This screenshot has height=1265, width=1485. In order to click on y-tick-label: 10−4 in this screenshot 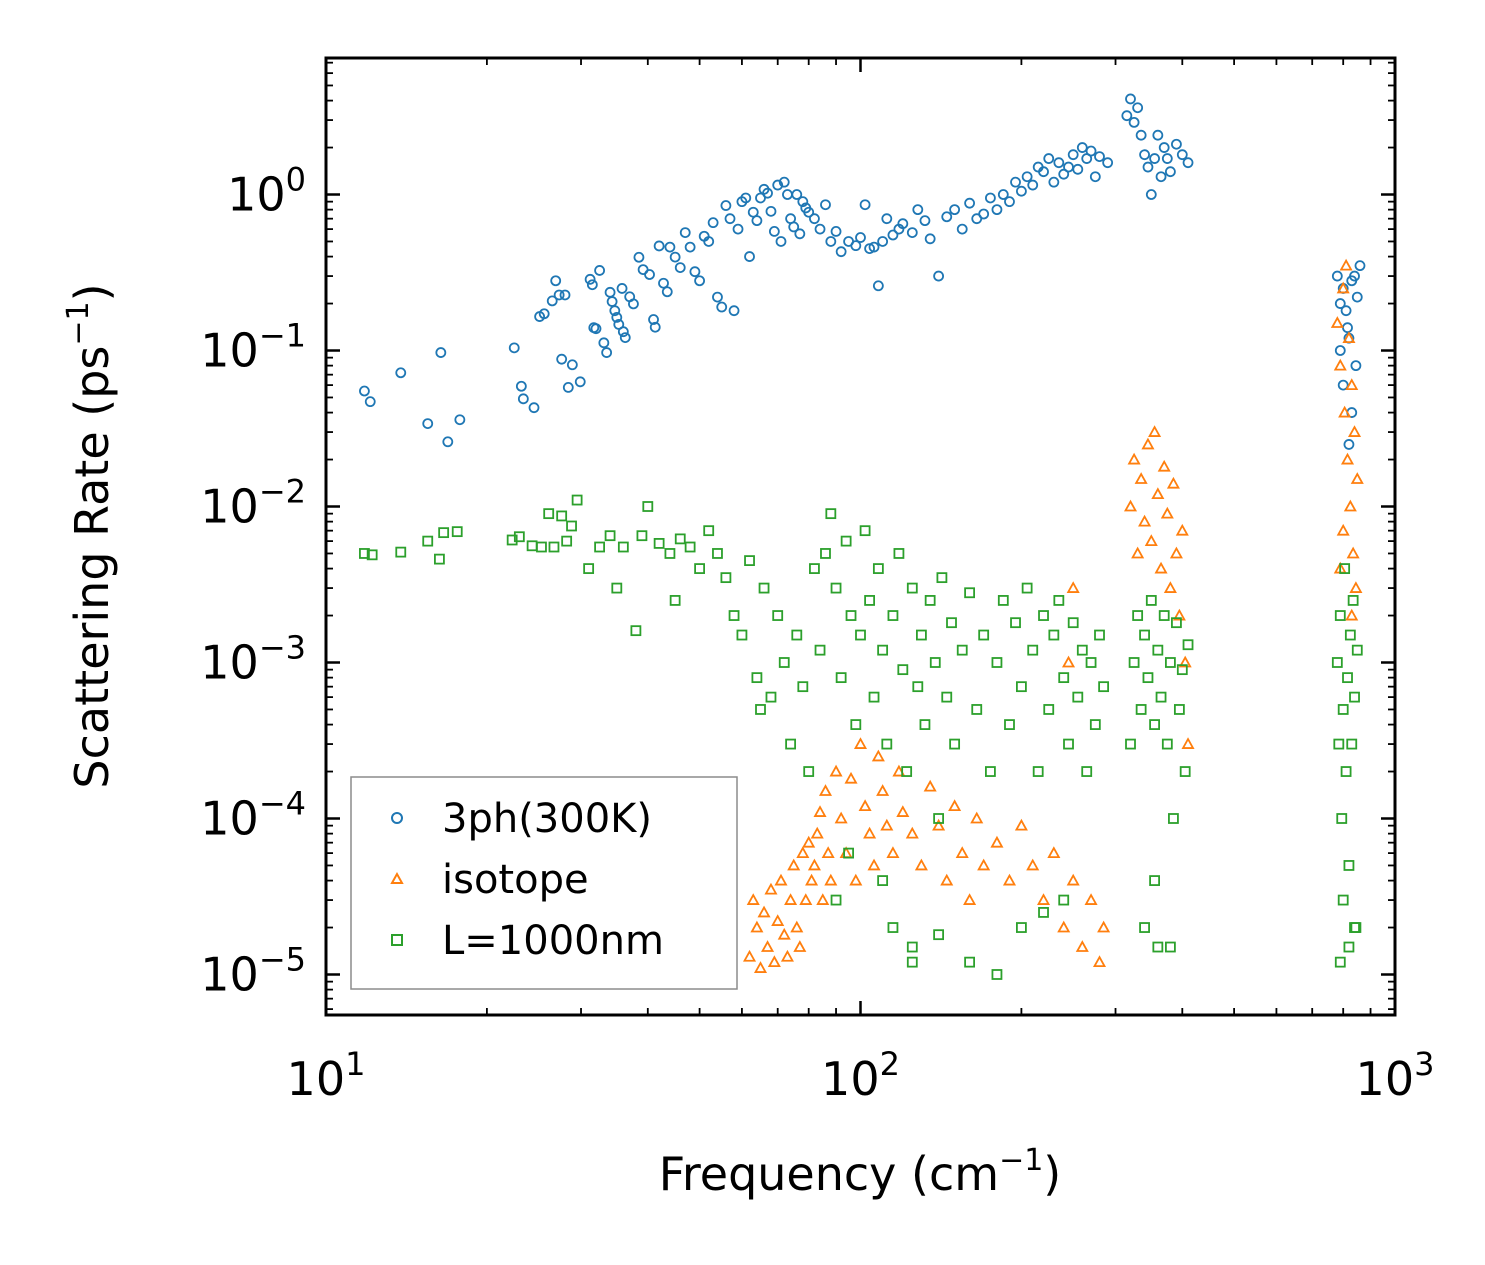, I will do `click(253, 814)`.